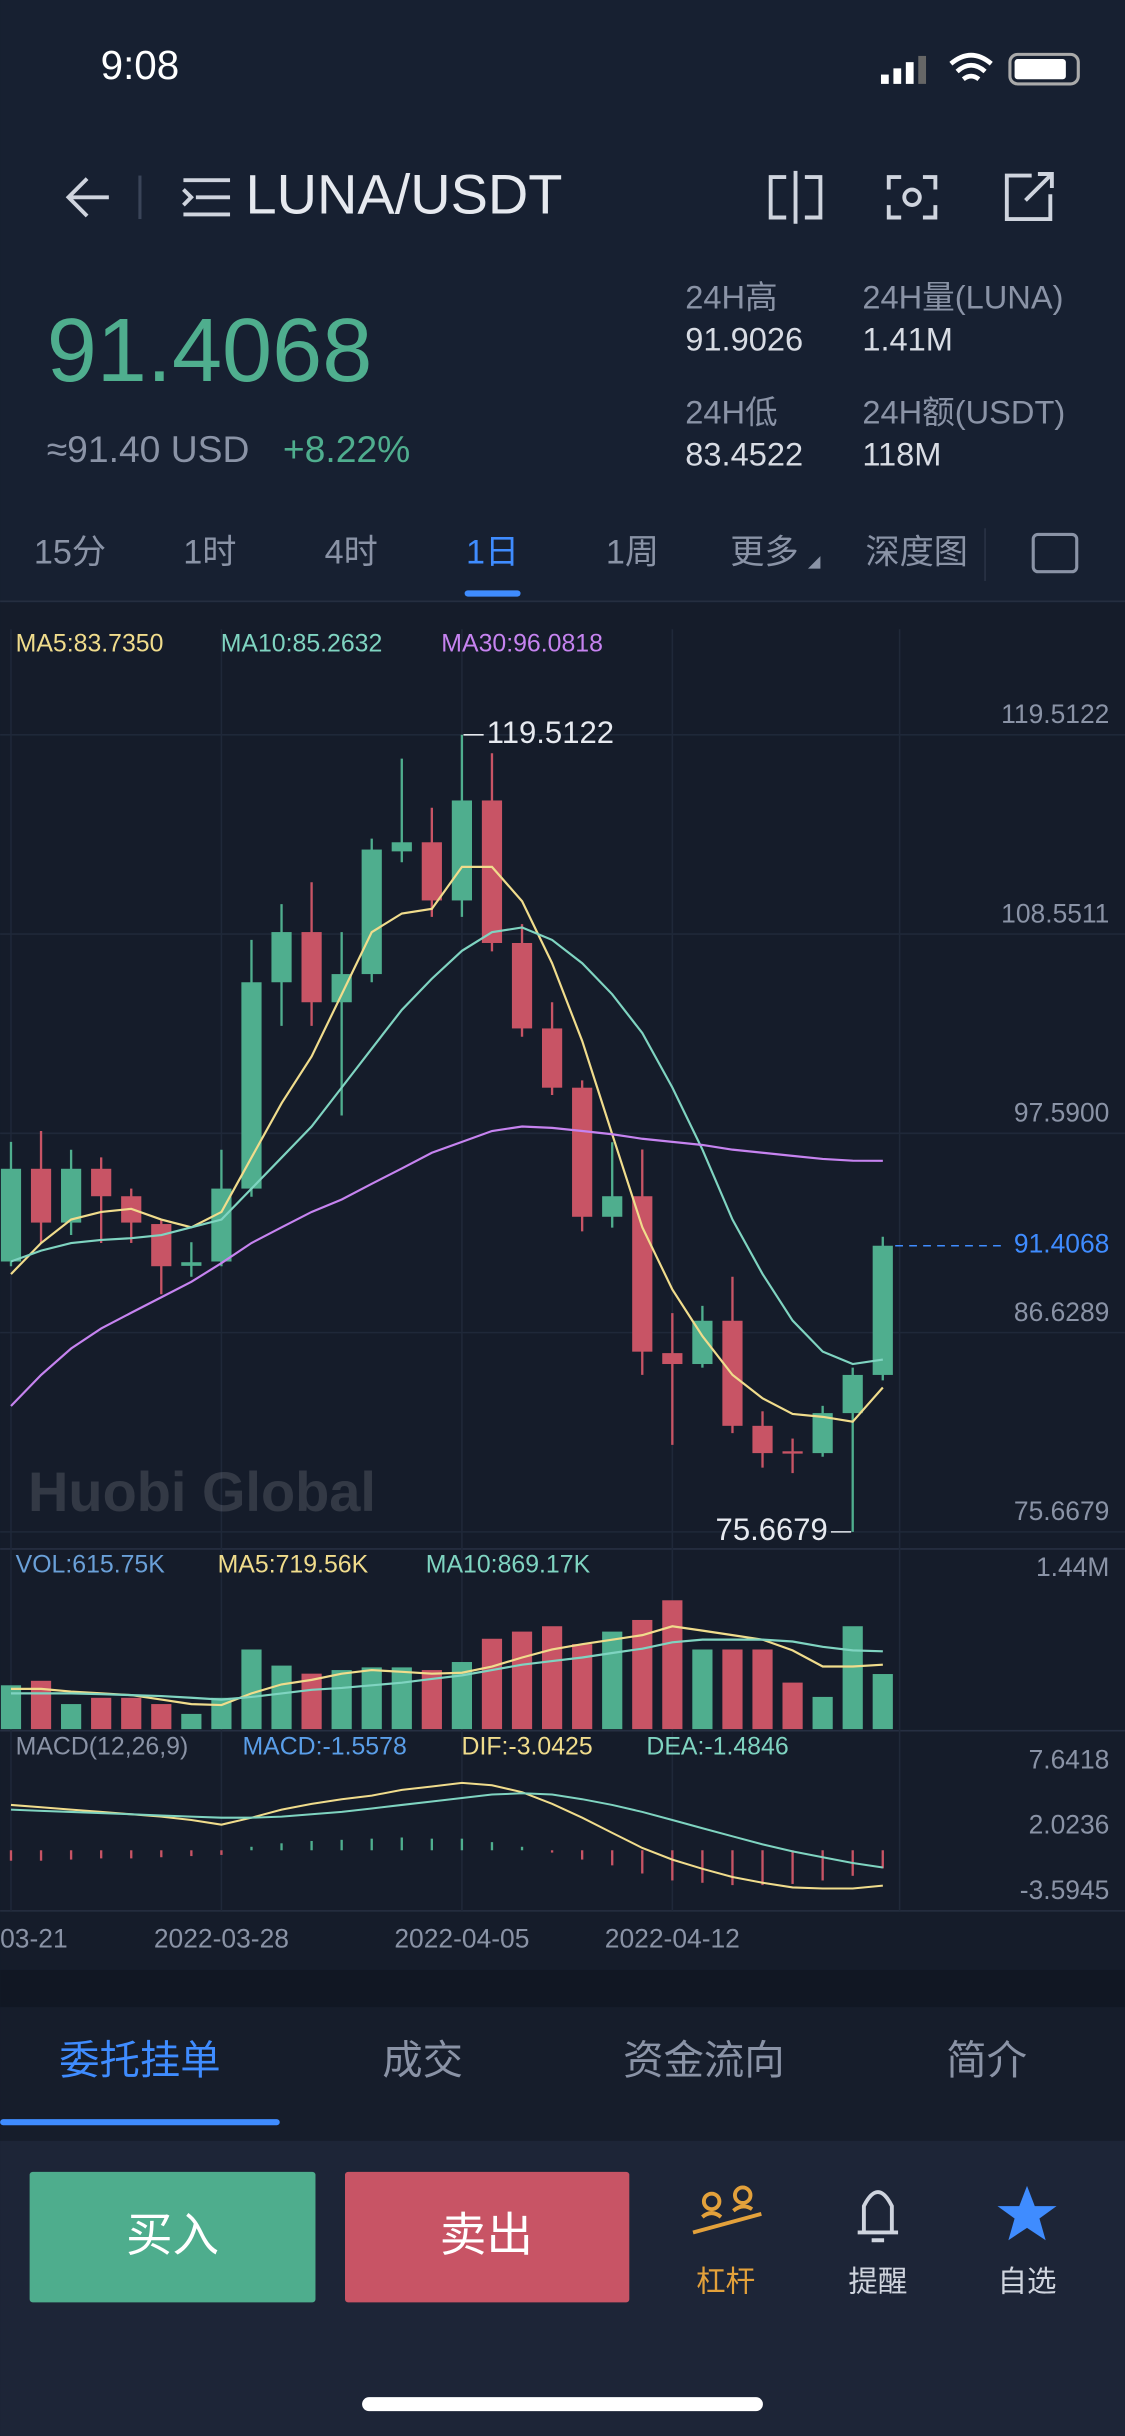 This screenshot has width=1125, height=2436. I want to click on tool-label: 提醒, so click(877, 2282).